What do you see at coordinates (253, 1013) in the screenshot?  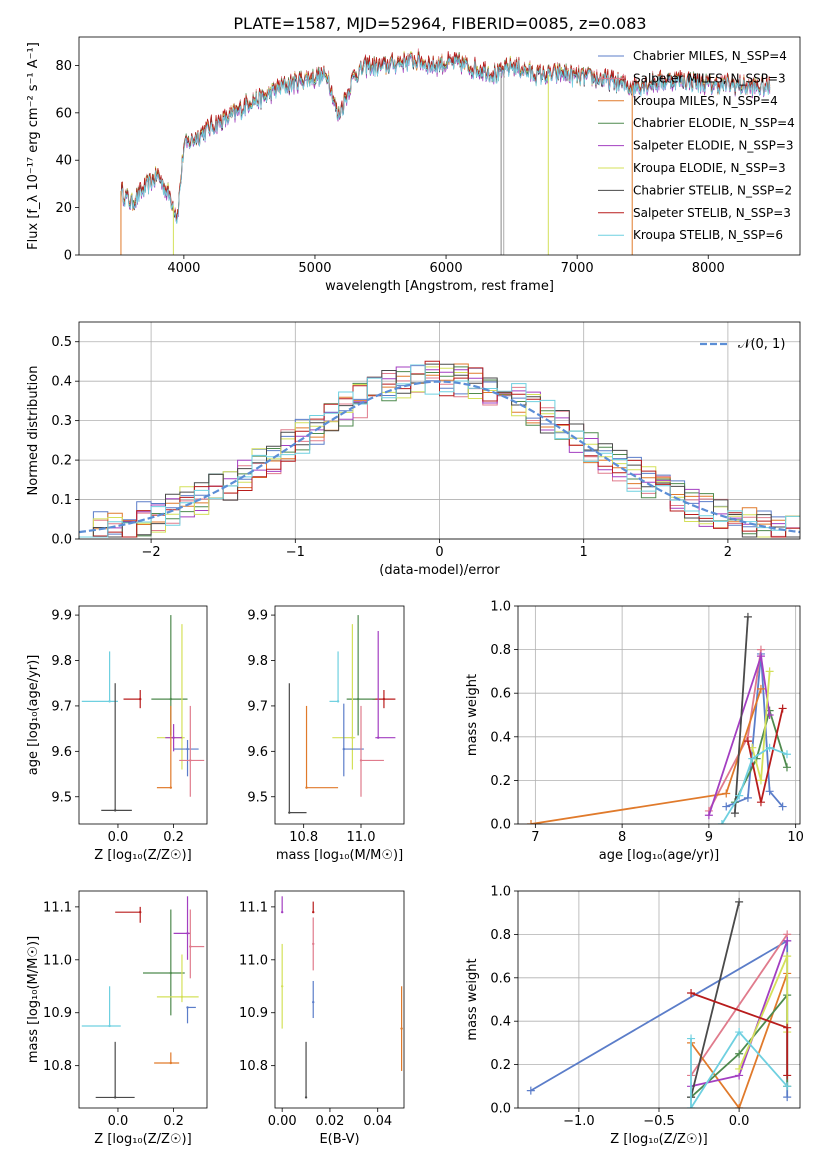 I see `y-tick-label: 10.9` at bounding box center [253, 1013].